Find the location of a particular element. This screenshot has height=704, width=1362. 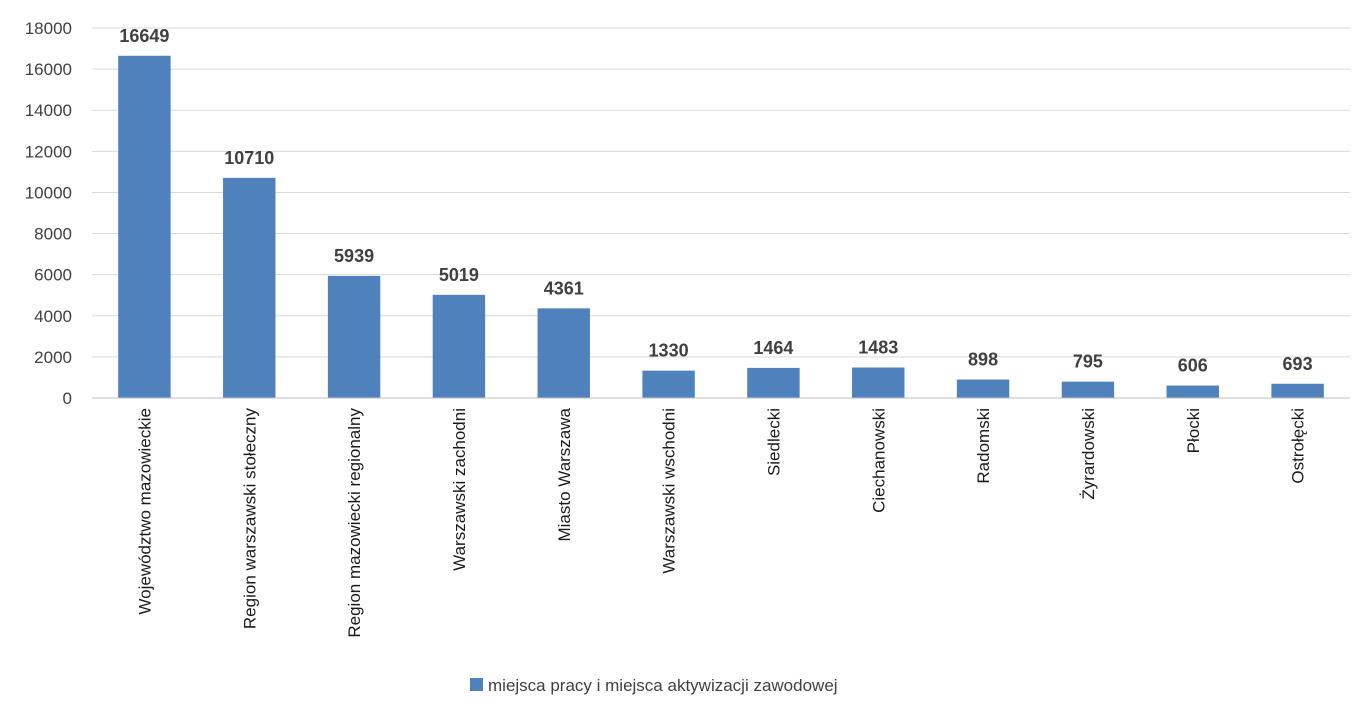

x-tick-label: Warszawski zachodni is located at coordinates (459, 489).